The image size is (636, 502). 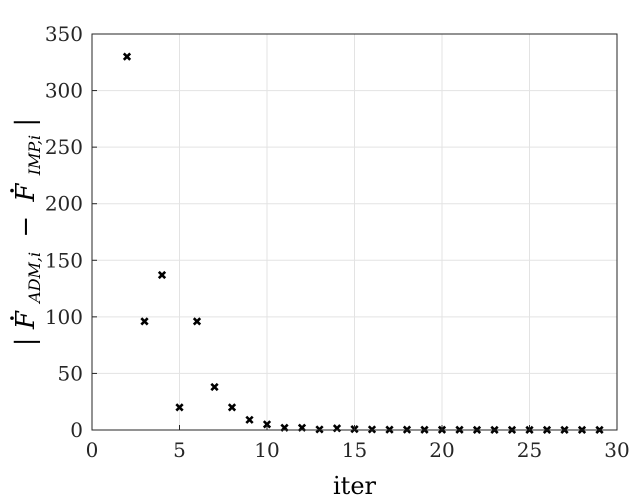 What do you see at coordinates (64, 147) in the screenshot?
I see `y-tick-label: 250` at bounding box center [64, 147].